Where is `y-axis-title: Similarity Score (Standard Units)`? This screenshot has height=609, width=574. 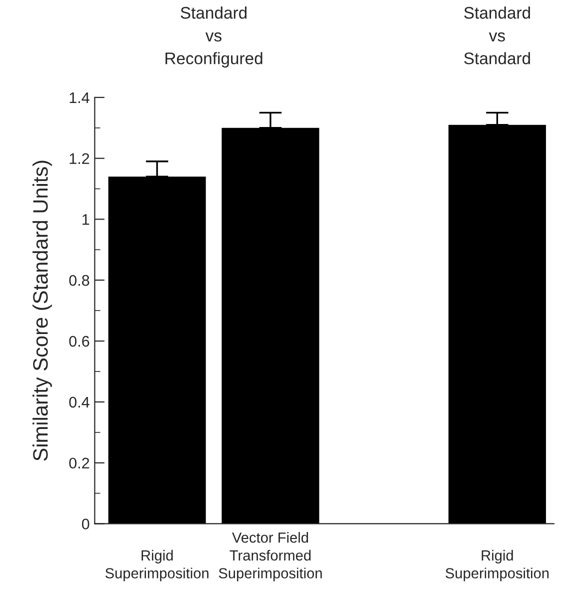 y-axis-title: Similarity Score (Standard Units) is located at coordinates (42, 310).